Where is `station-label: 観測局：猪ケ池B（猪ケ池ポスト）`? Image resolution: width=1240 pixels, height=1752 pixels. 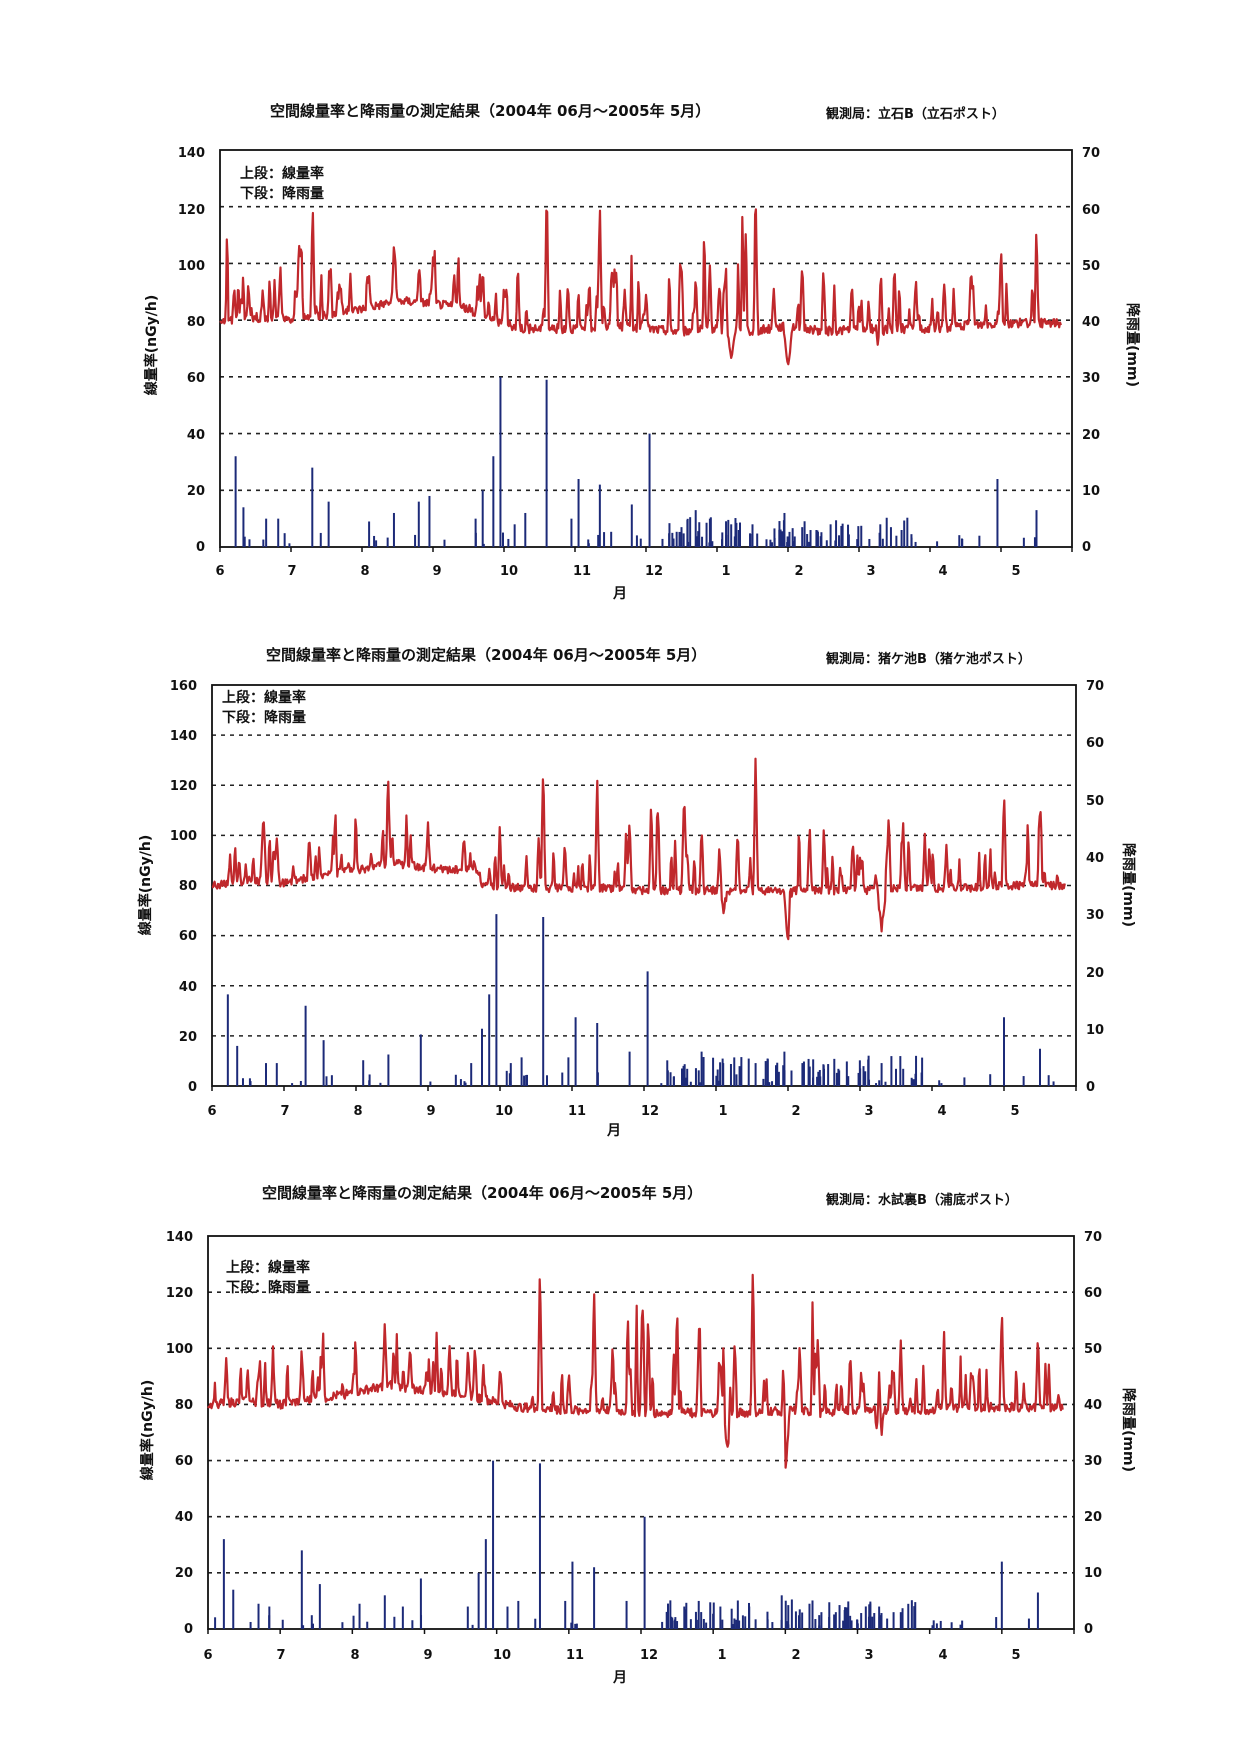
station-label: 観測局：猪ケ池B（猪ケ池ポスト） is located at coordinates (928, 659).